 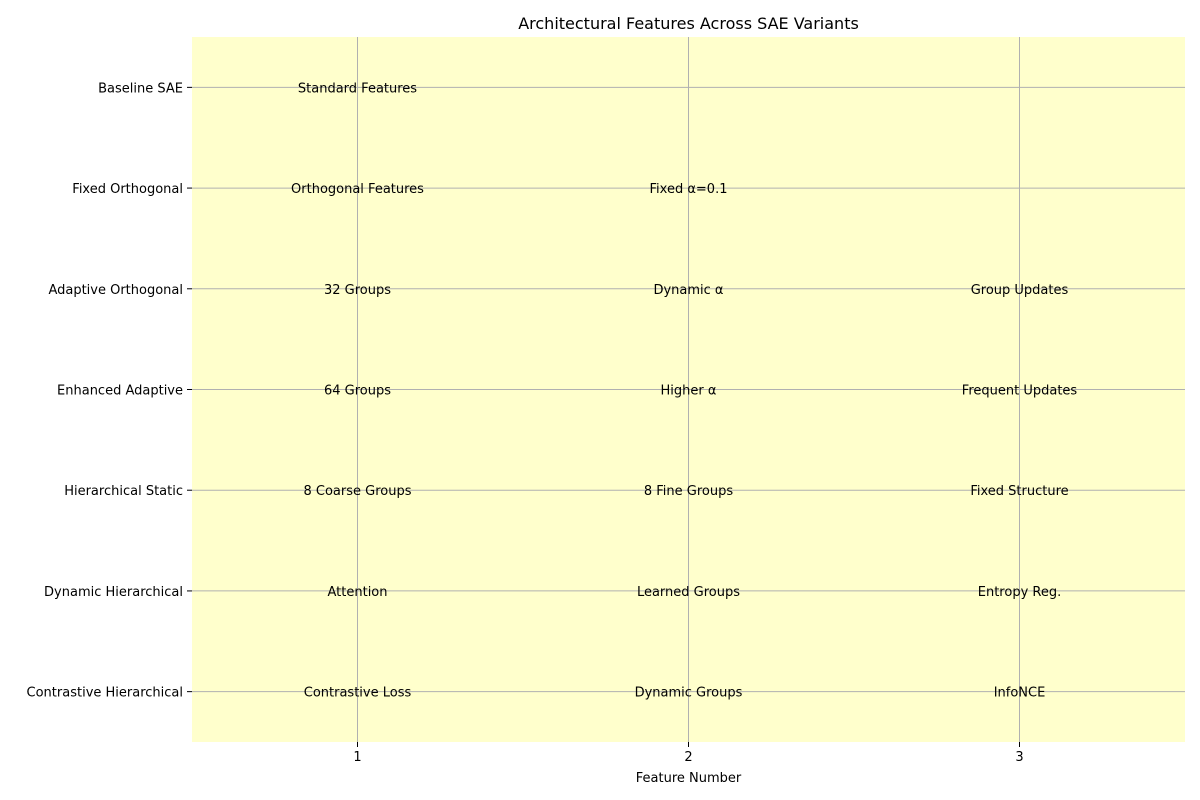 I want to click on x-axis-label: Feature Number, so click(x=689, y=778).